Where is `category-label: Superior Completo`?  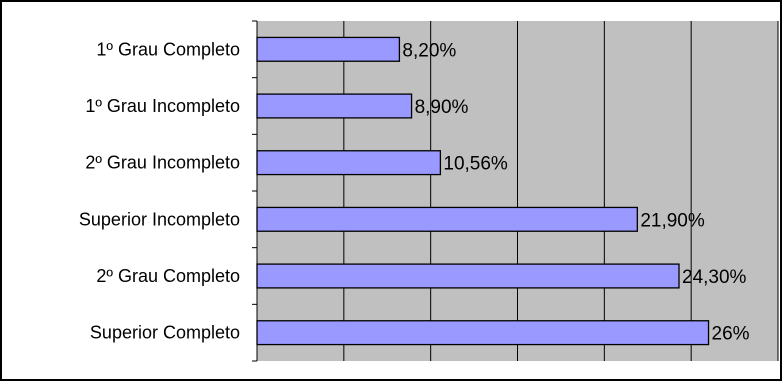 category-label: Superior Completo is located at coordinates (165, 333).